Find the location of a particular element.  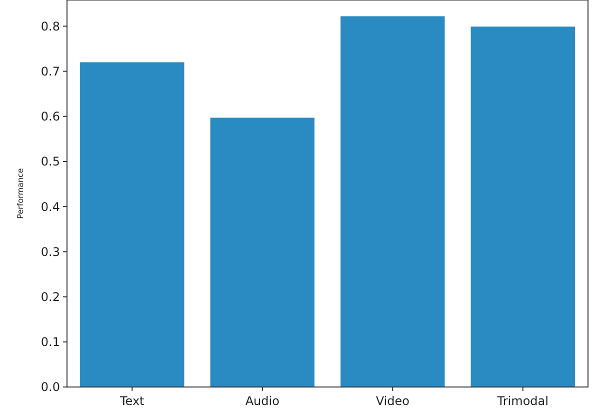

y-tick-label: 0.6 is located at coordinates (50, 117).